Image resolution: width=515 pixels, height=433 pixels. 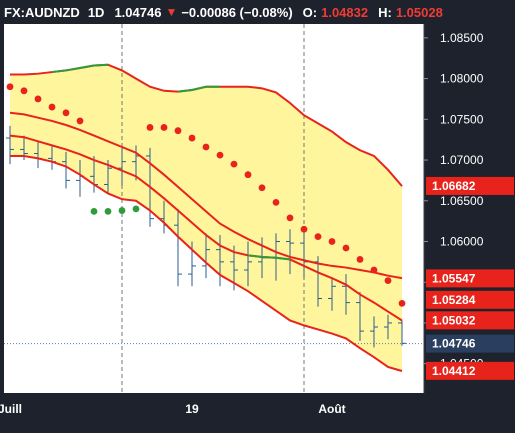 I want to click on price-label-tag: 1.05284, so click(x=470, y=299).